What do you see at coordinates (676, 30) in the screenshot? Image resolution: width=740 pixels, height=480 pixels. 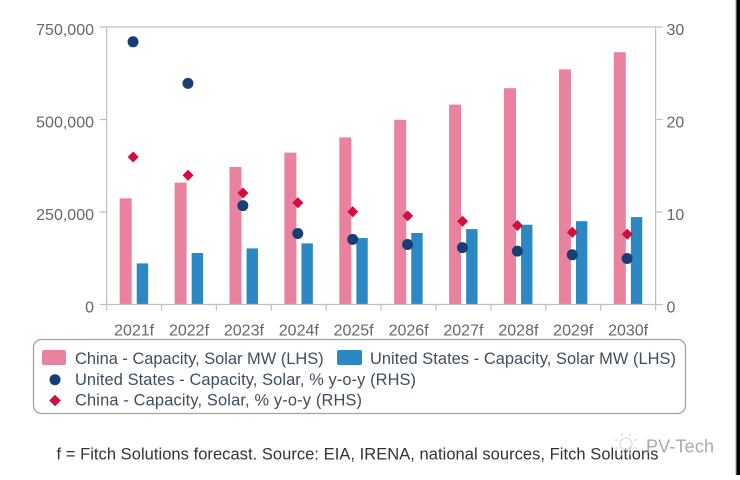 I see `svg-text: 30` at bounding box center [676, 30].